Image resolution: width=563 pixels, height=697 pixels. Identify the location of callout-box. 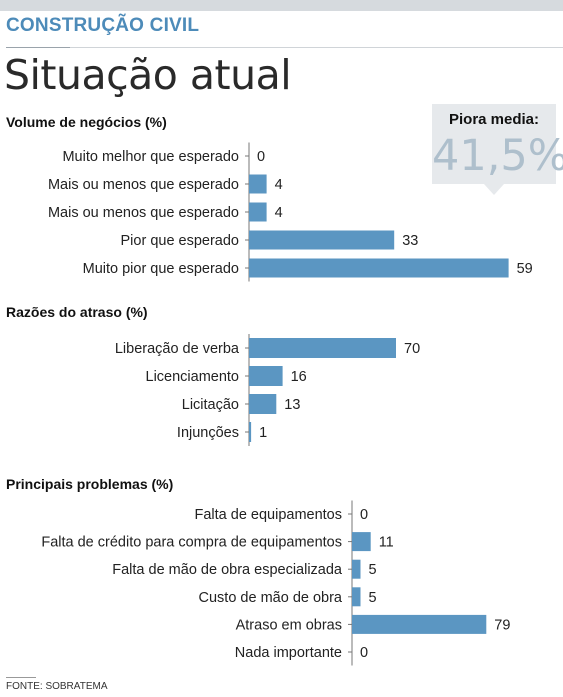
(494, 144).